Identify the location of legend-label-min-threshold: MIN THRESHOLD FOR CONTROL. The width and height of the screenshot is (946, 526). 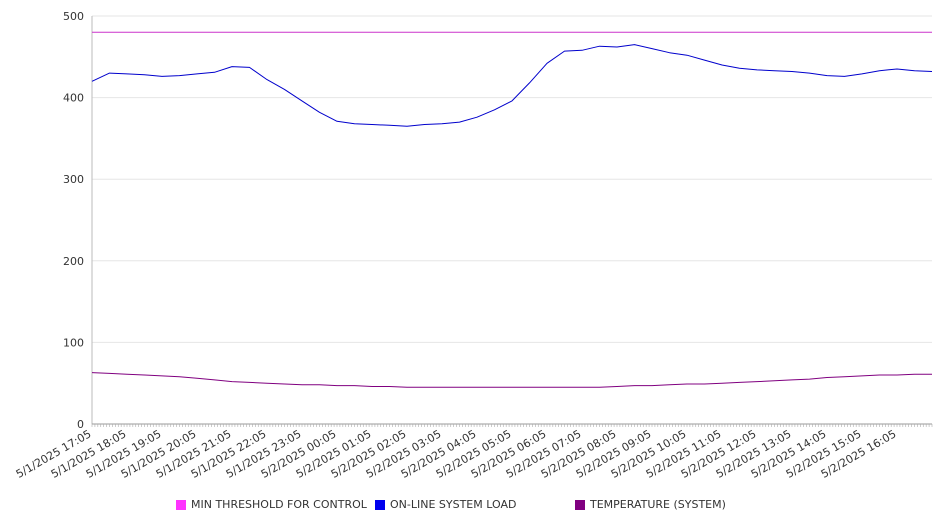
(279, 504).